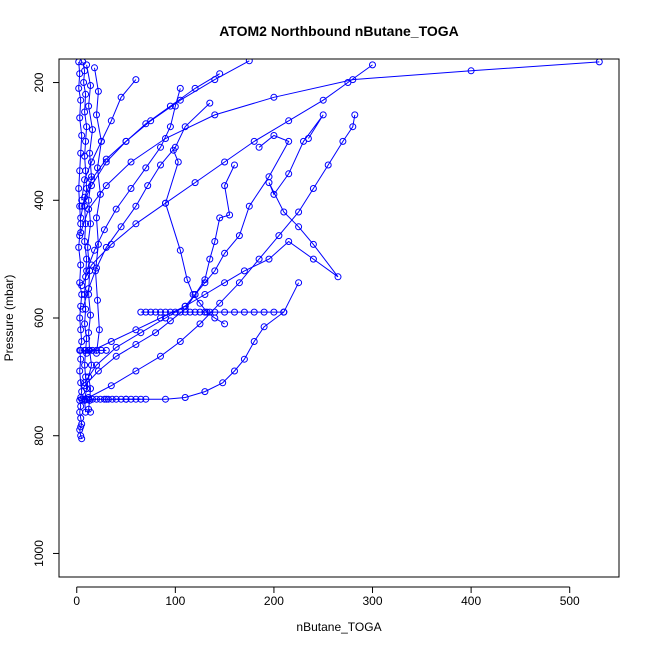 The width and height of the screenshot is (650, 650). What do you see at coordinates (175, 601) in the screenshot?
I see `x-tick-label: 100` at bounding box center [175, 601].